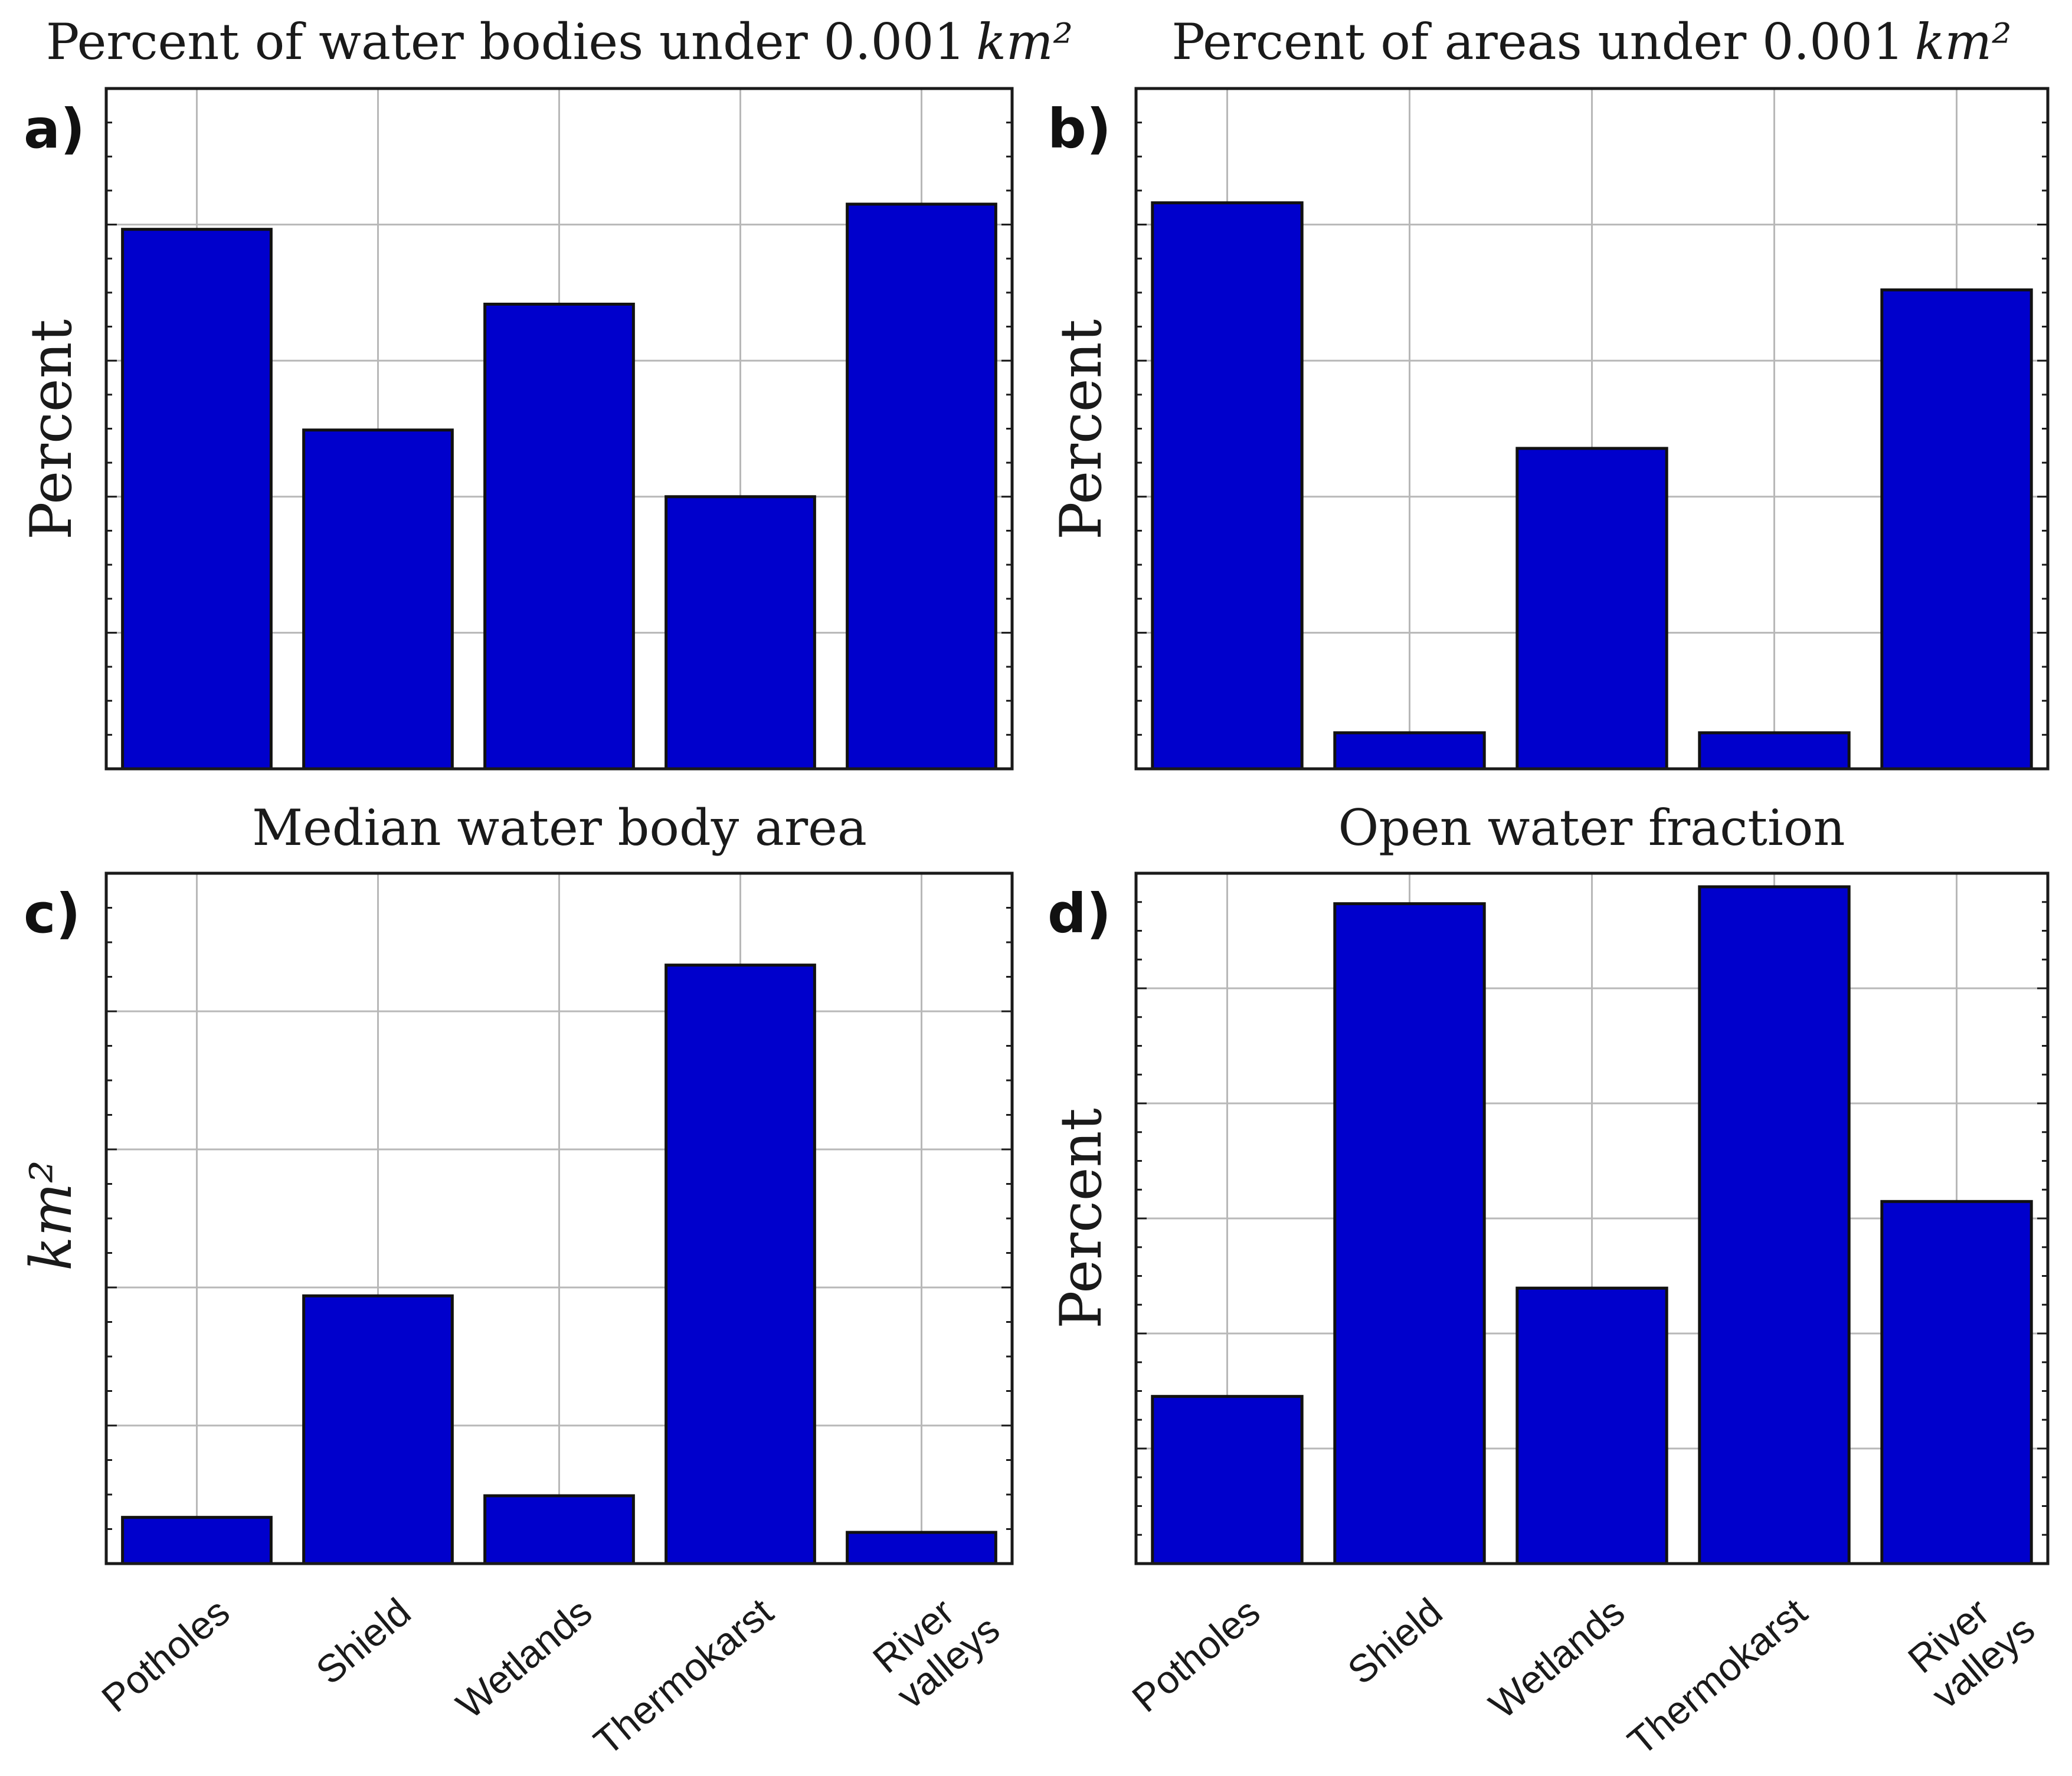 The image size is (2072, 1776). What do you see at coordinates (1591, 828) in the screenshot?
I see `chart-title: Open water fraction` at bounding box center [1591, 828].